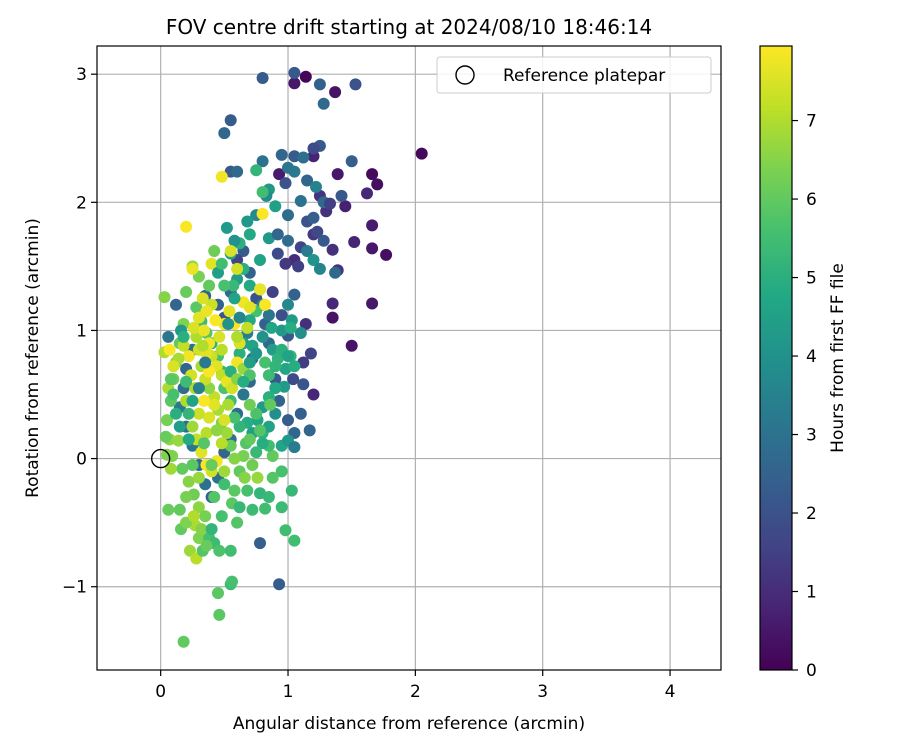  What do you see at coordinates (81, 75) in the screenshot?
I see `y-tick-label: 3` at bounding box center [81, 75].